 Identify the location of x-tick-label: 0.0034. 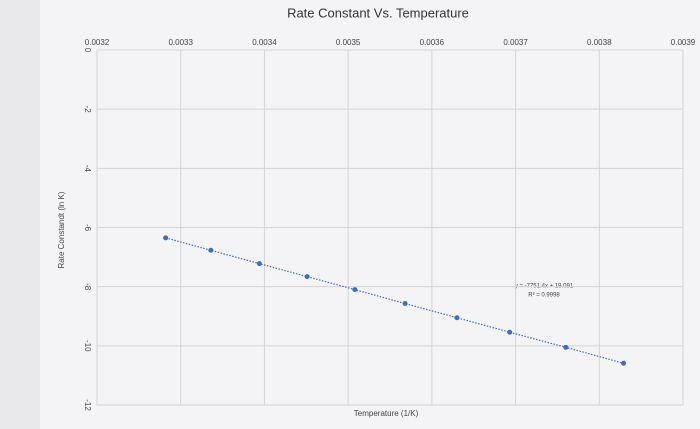
(264, 42).